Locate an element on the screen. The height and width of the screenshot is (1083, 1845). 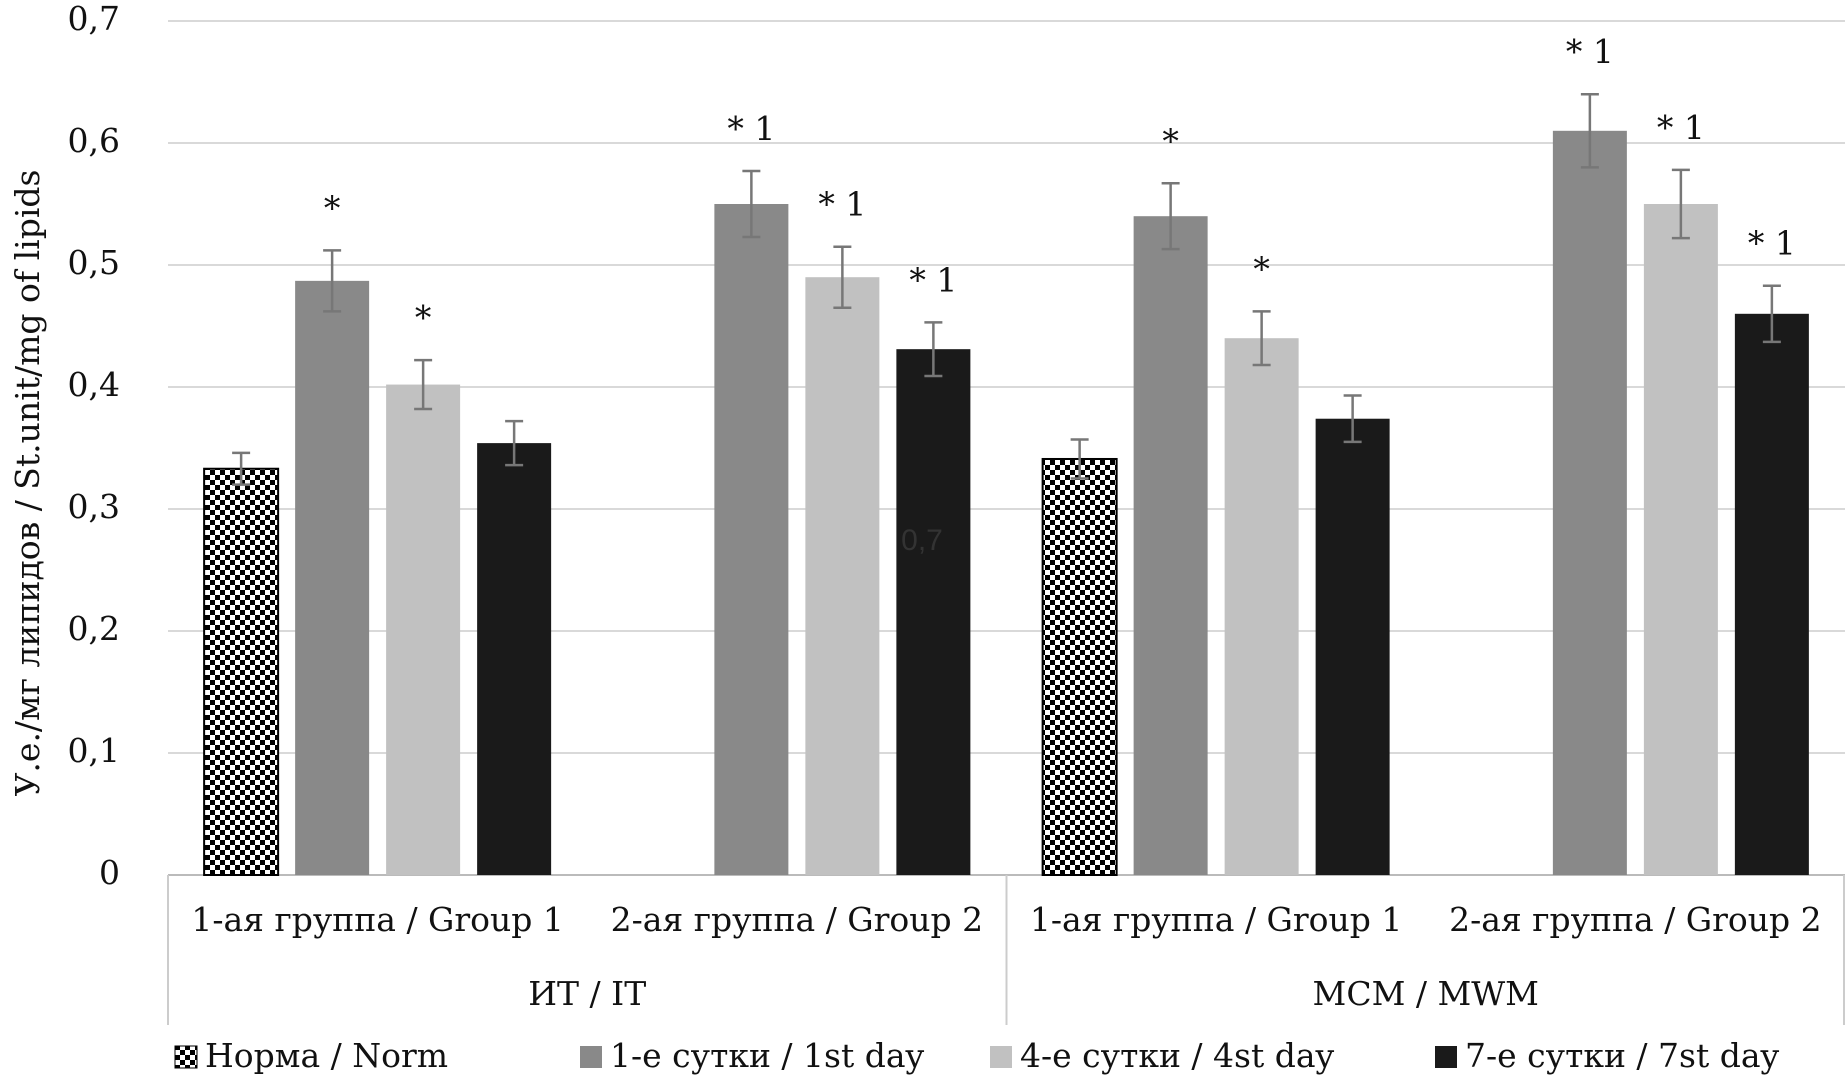
y-tick-label: 0,7 is located at coordinates (94, 19).